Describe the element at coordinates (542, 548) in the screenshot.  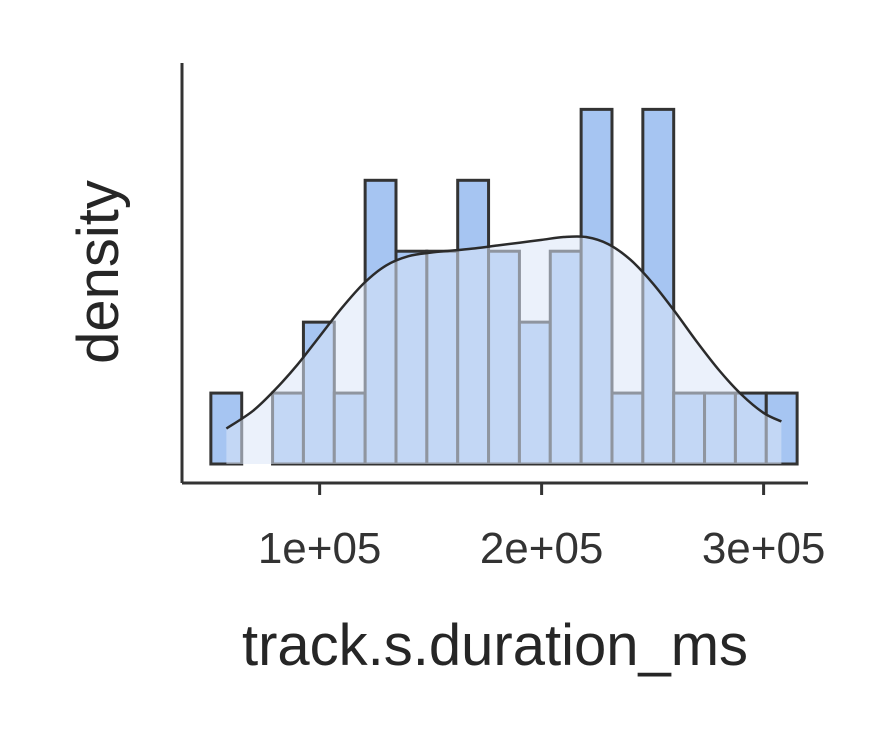
I see `x-tick-label: 2e+05` at that location.